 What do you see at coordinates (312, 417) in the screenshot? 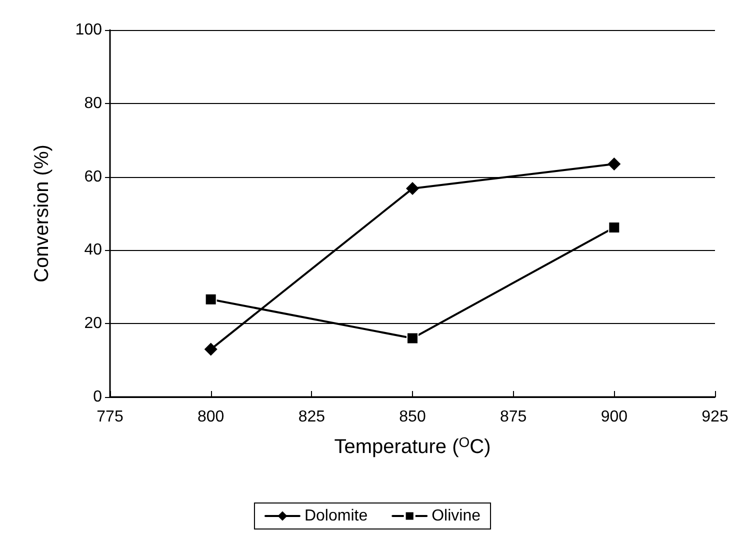
I see `x-tick-label: 825` at bounding box center [312, 417].